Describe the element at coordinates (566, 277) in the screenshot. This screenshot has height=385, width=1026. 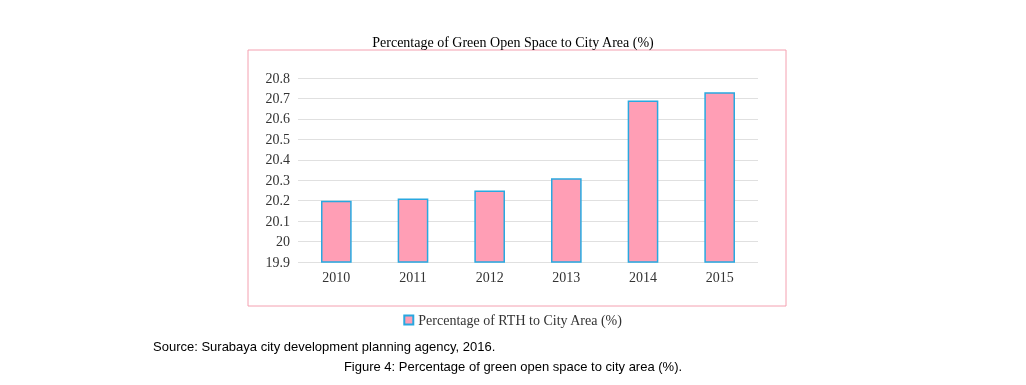
I see `x-tick-label: 2013` at that location.